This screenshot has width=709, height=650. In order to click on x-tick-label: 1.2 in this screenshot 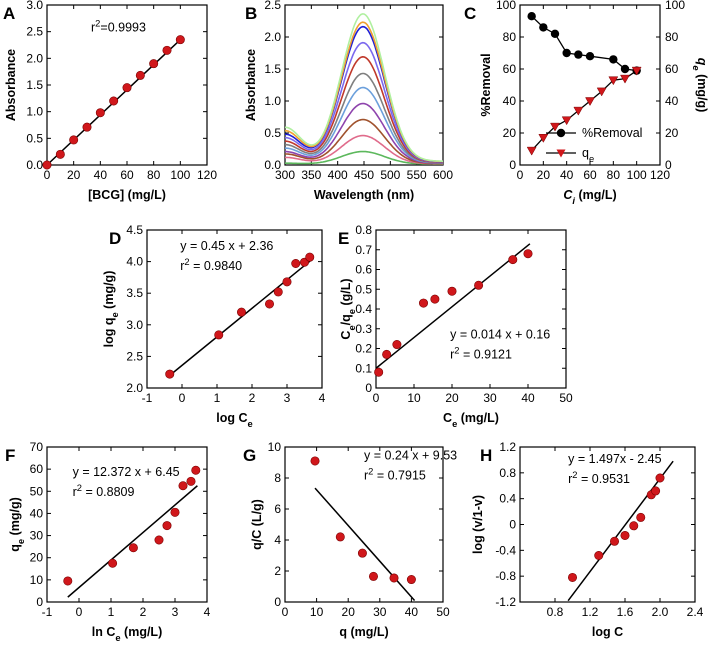, I will do `click(590, 612)`.